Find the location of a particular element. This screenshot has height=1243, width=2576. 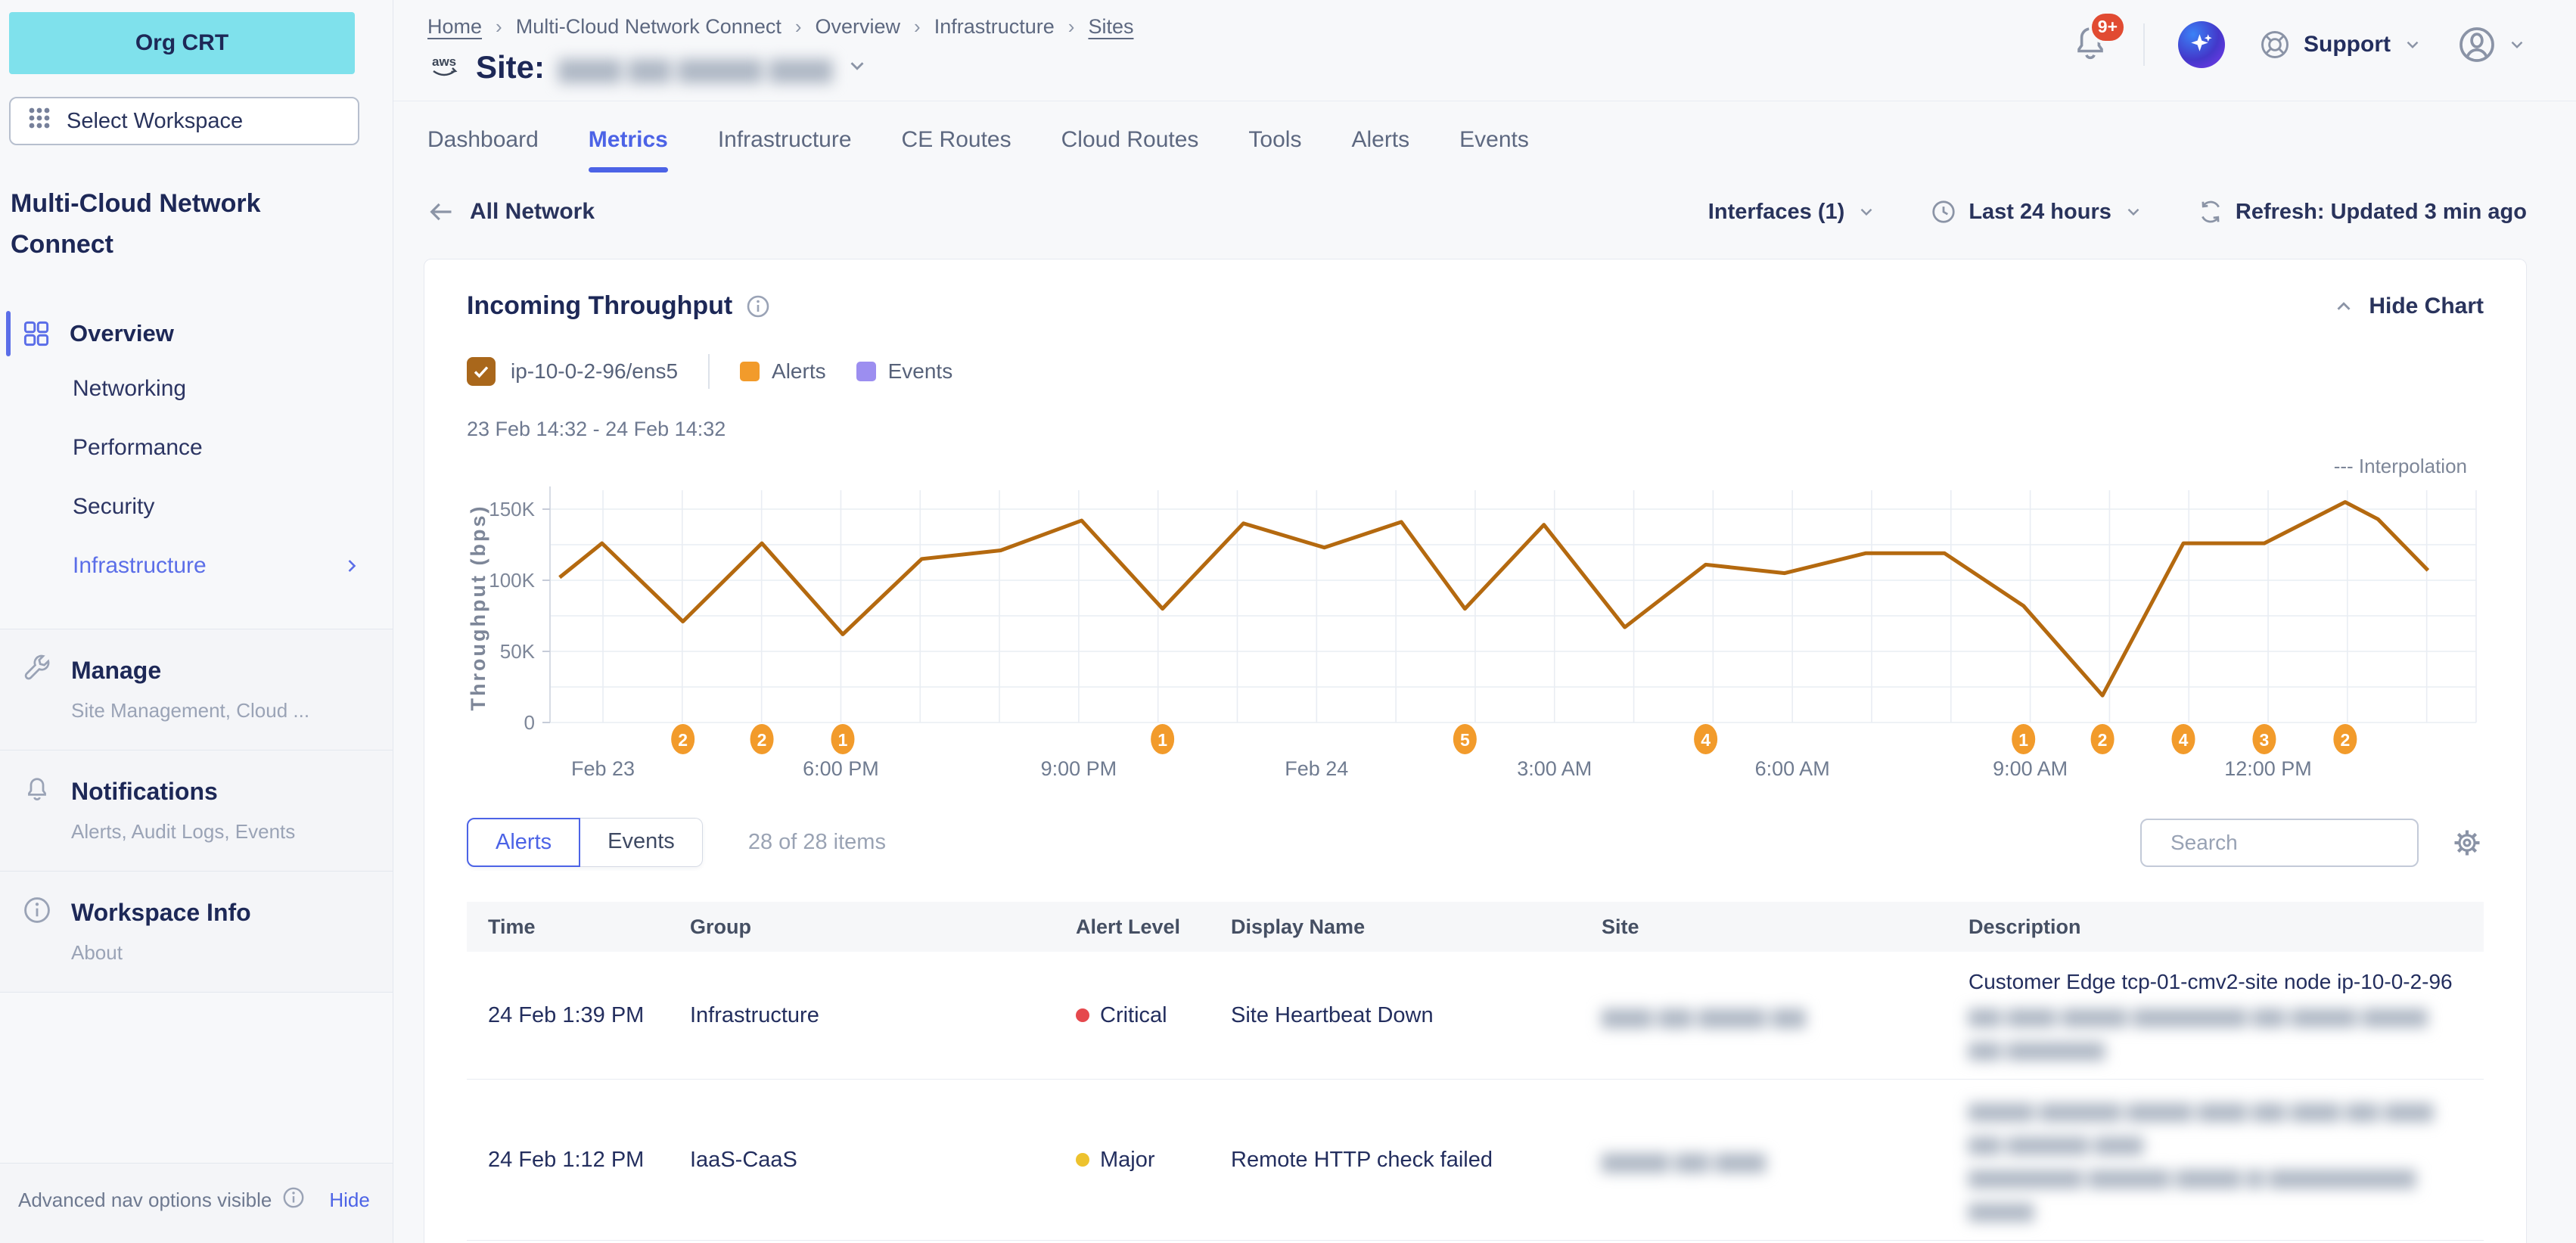

section-subtitle: About is located at coordinates (97, 952).